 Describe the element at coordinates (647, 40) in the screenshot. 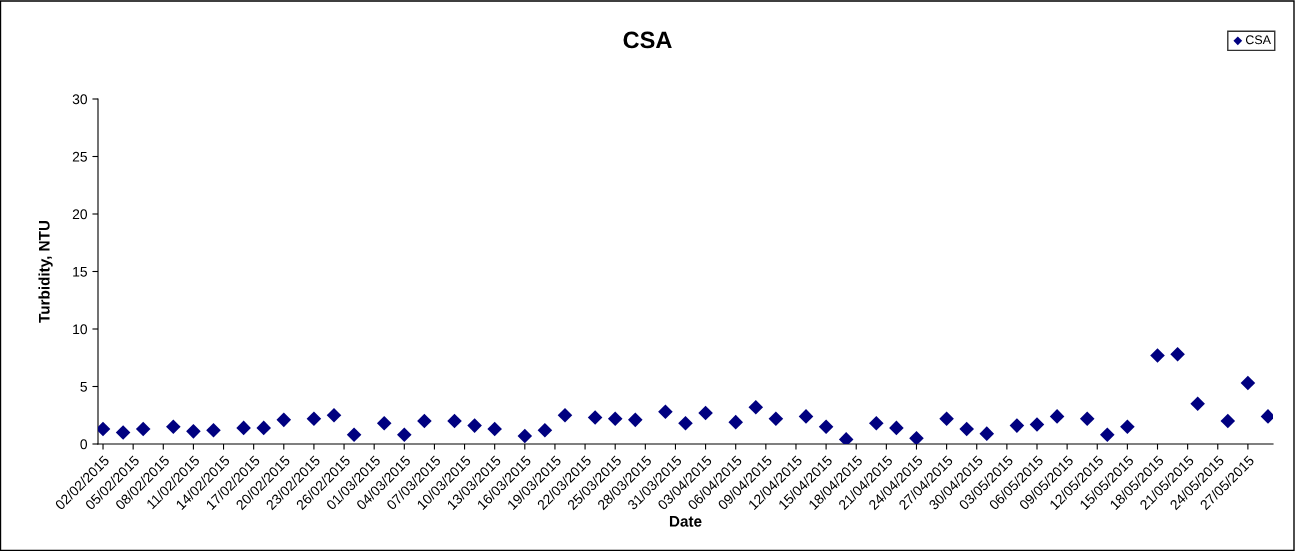

I see `chart-title: CSA` at that location.